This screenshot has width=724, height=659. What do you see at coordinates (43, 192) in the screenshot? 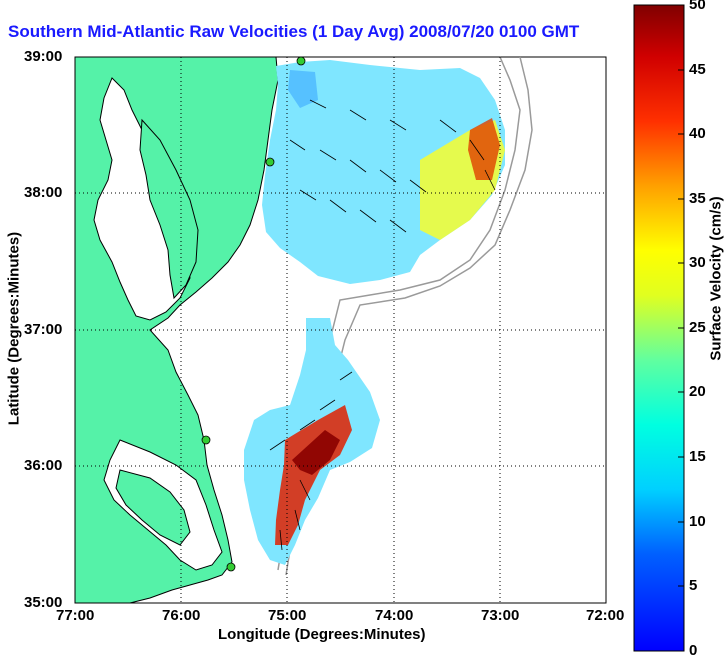
I see `y-tick-label: 38:00` at bounding box center [43, 192].